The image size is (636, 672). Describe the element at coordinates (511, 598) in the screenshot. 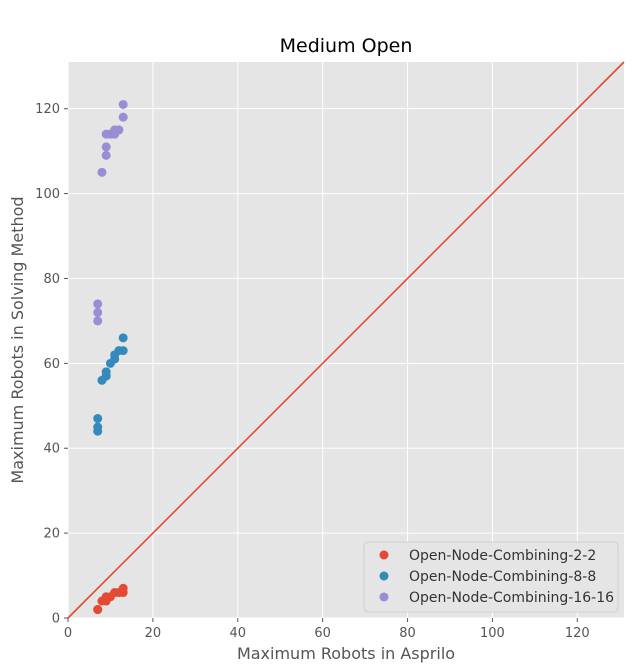

I see `legend-label-16-16: Open-Node-Combining-16-16` at that location.